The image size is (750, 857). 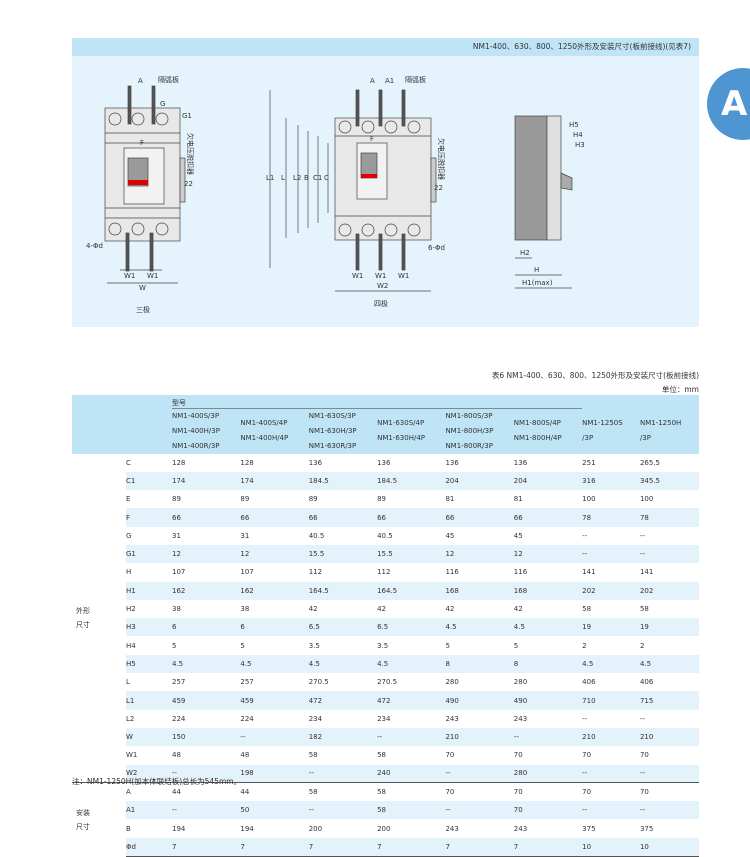 I want to click on value-cell: 316, so click(x=611, y=481).